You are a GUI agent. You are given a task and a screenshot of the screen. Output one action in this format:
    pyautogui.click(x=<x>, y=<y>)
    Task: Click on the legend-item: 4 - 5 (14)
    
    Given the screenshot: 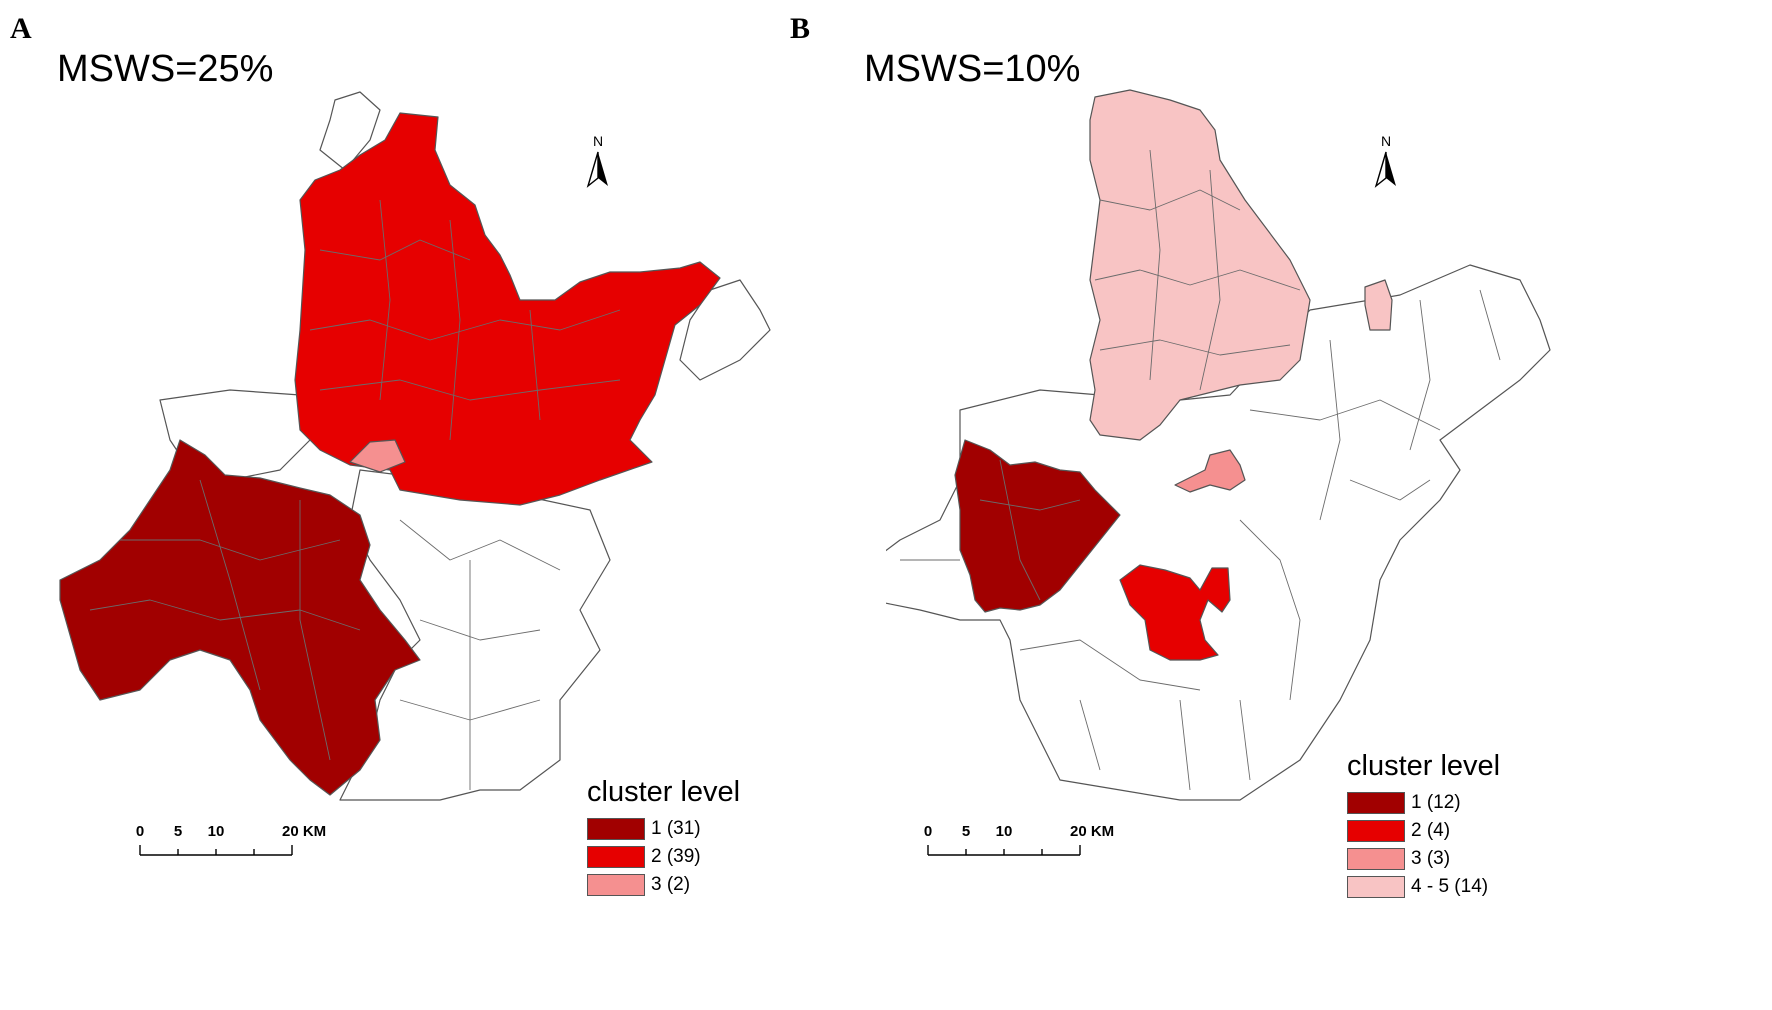 What is the action you would take?
    pyautogui.click(x=1423, y=887)
    